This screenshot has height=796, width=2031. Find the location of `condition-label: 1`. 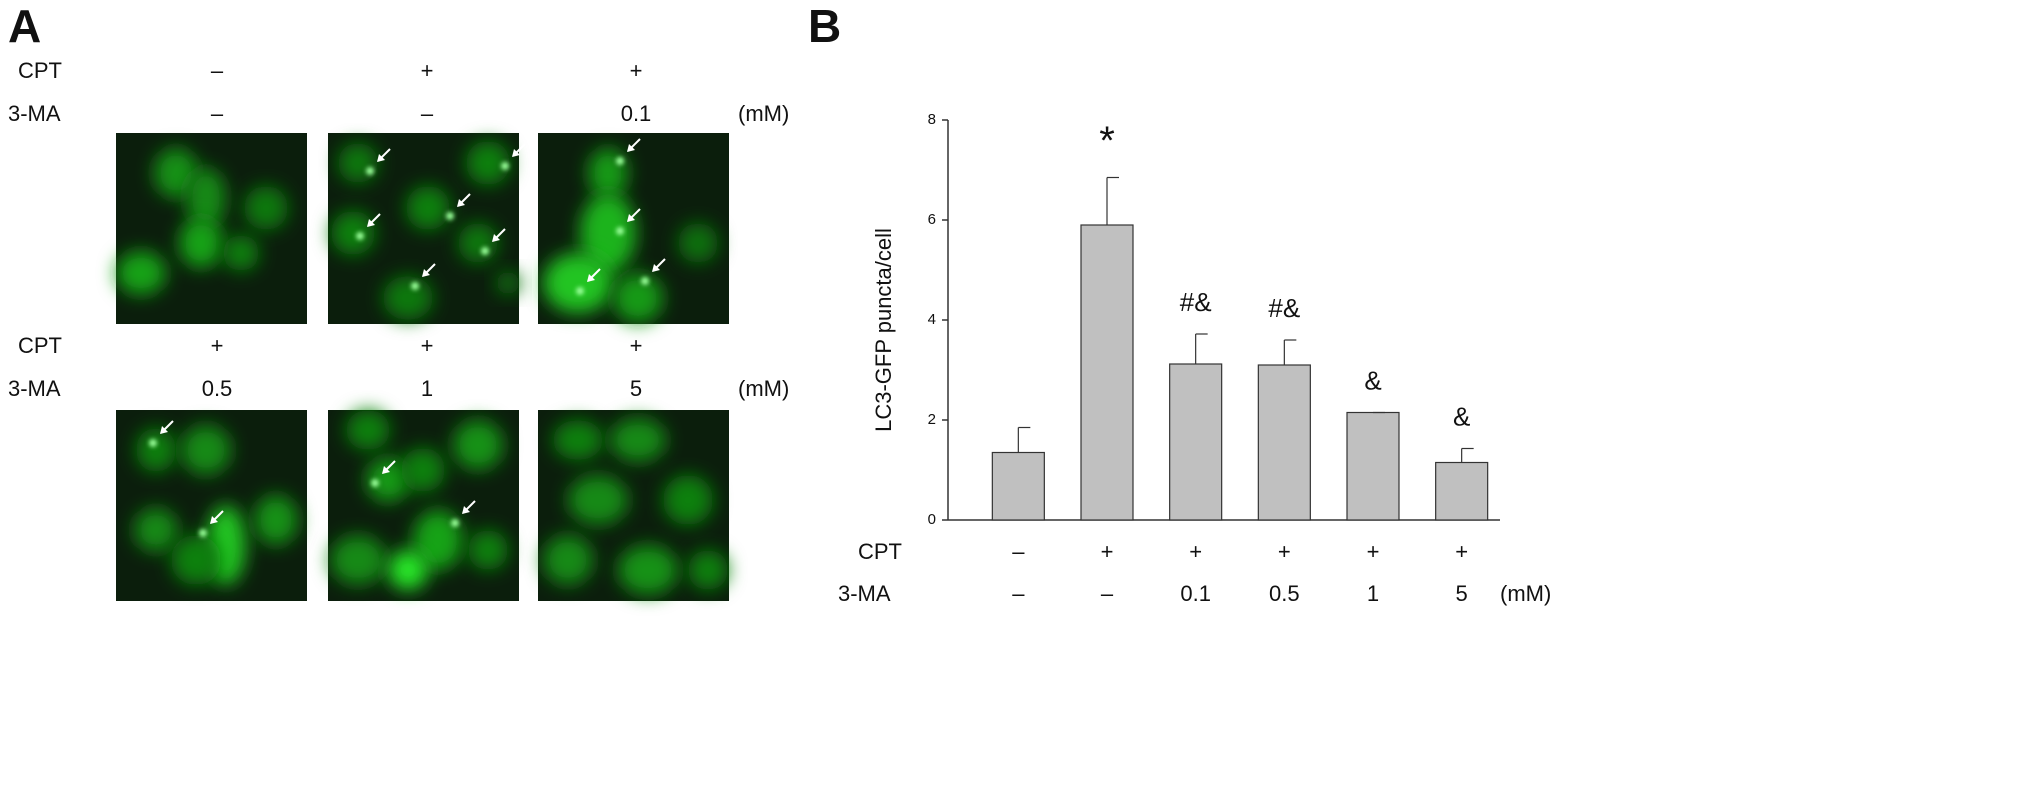

condition-label: 1 is located at coordinates (427, 388).